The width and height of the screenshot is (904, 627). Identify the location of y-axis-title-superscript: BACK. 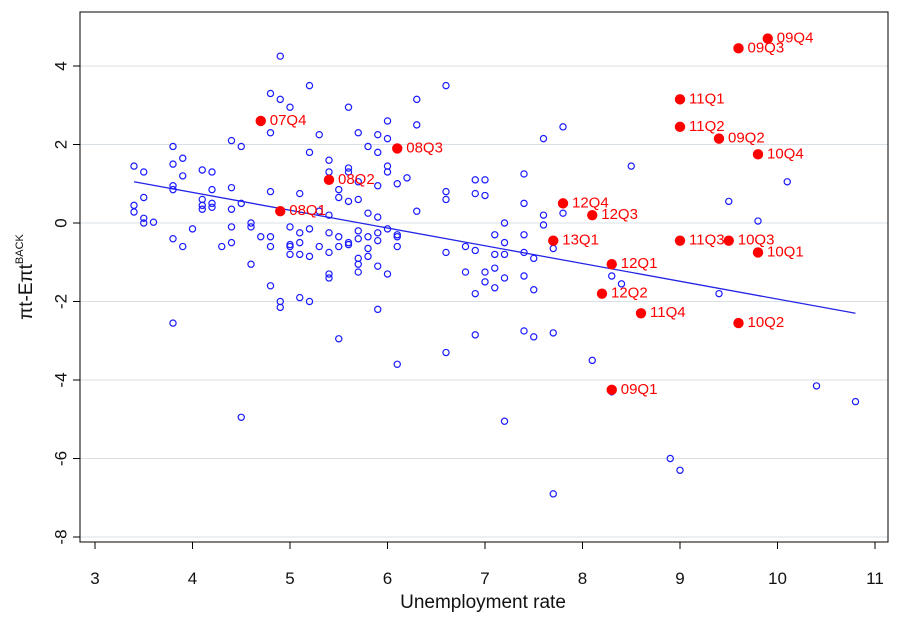
(20, 248).